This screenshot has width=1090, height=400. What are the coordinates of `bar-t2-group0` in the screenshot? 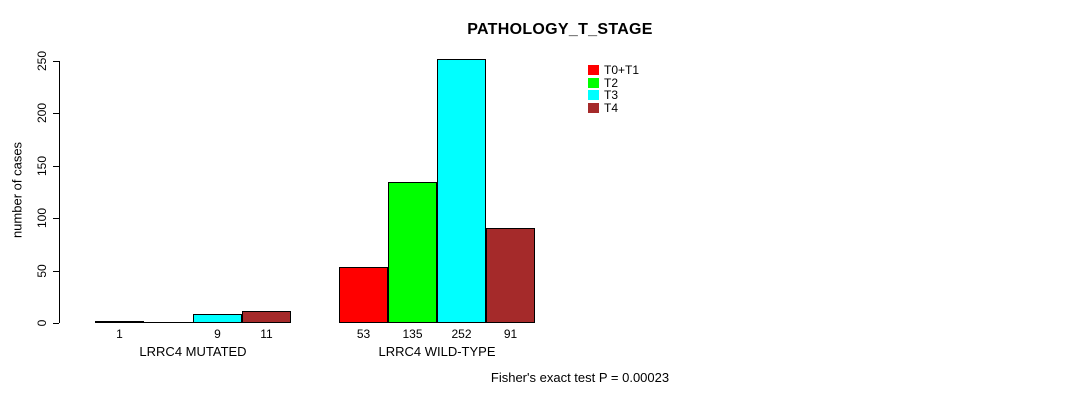 It's located at (168, 322).